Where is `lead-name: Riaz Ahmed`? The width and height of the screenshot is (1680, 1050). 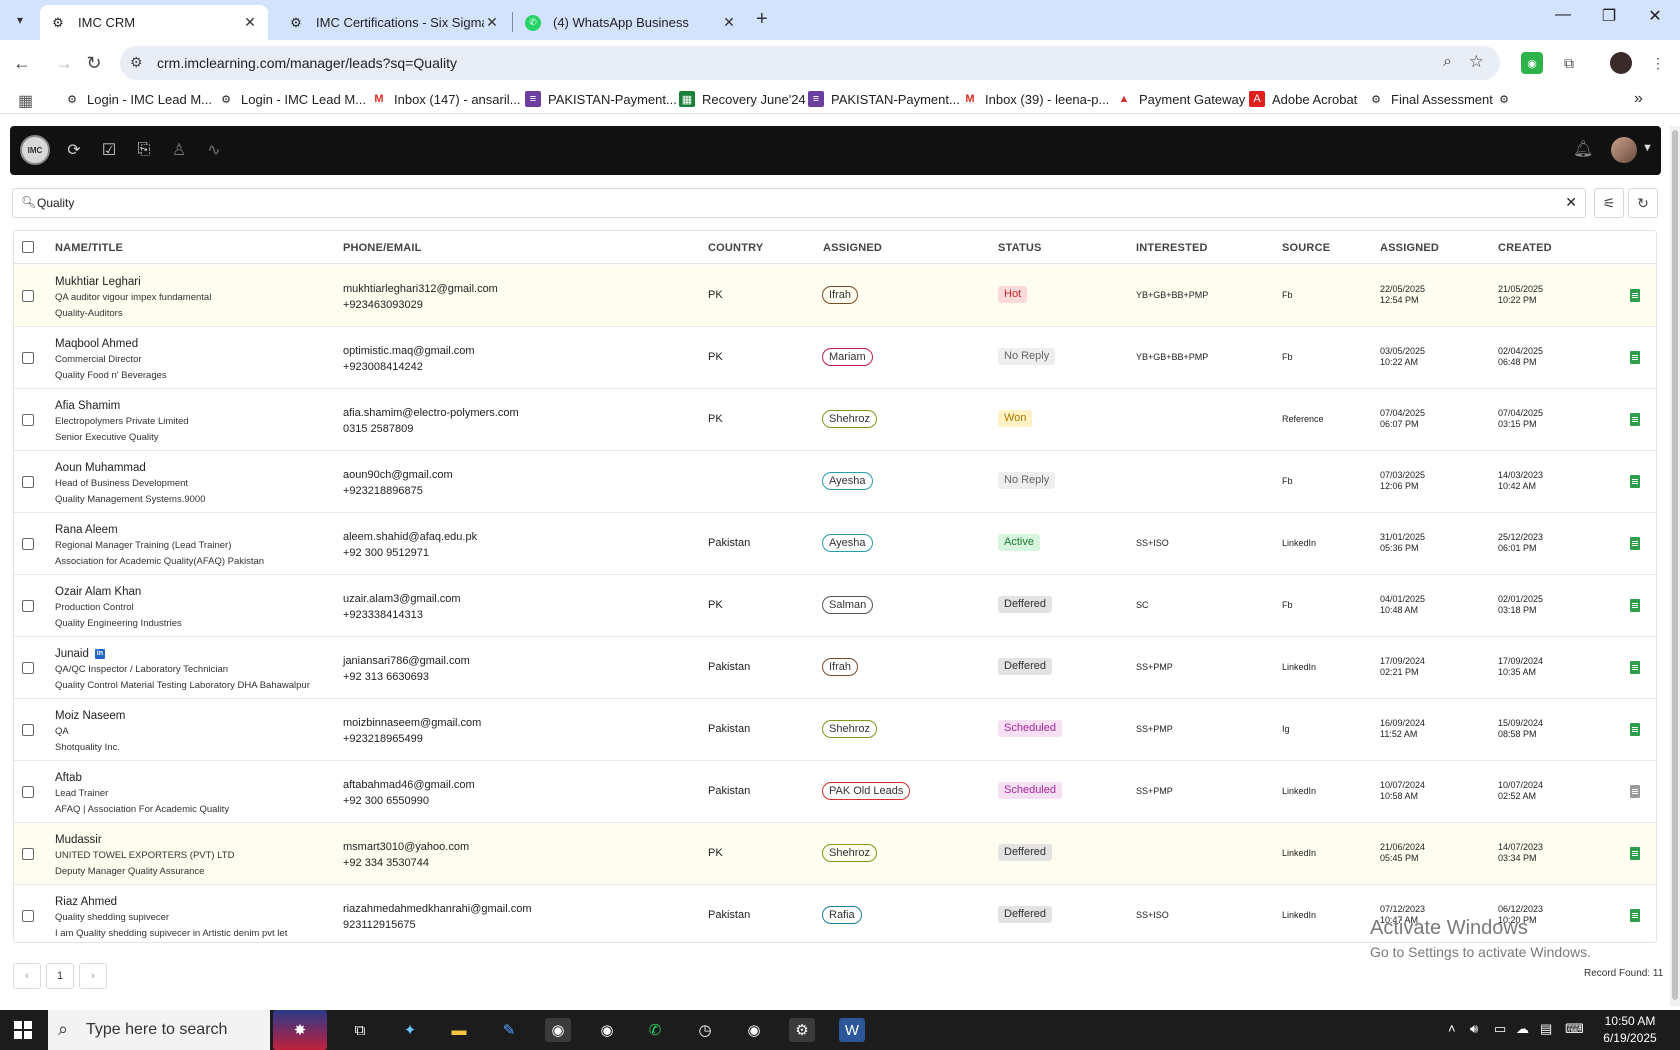
lead-name: Riaz Ahmed is located at coordinates (86, 902).